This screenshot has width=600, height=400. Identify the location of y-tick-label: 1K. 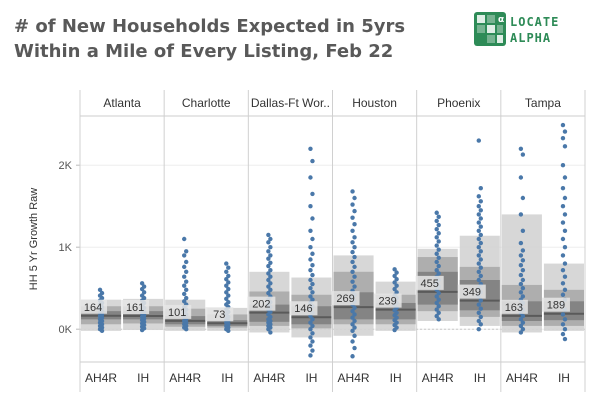
(66, 248).